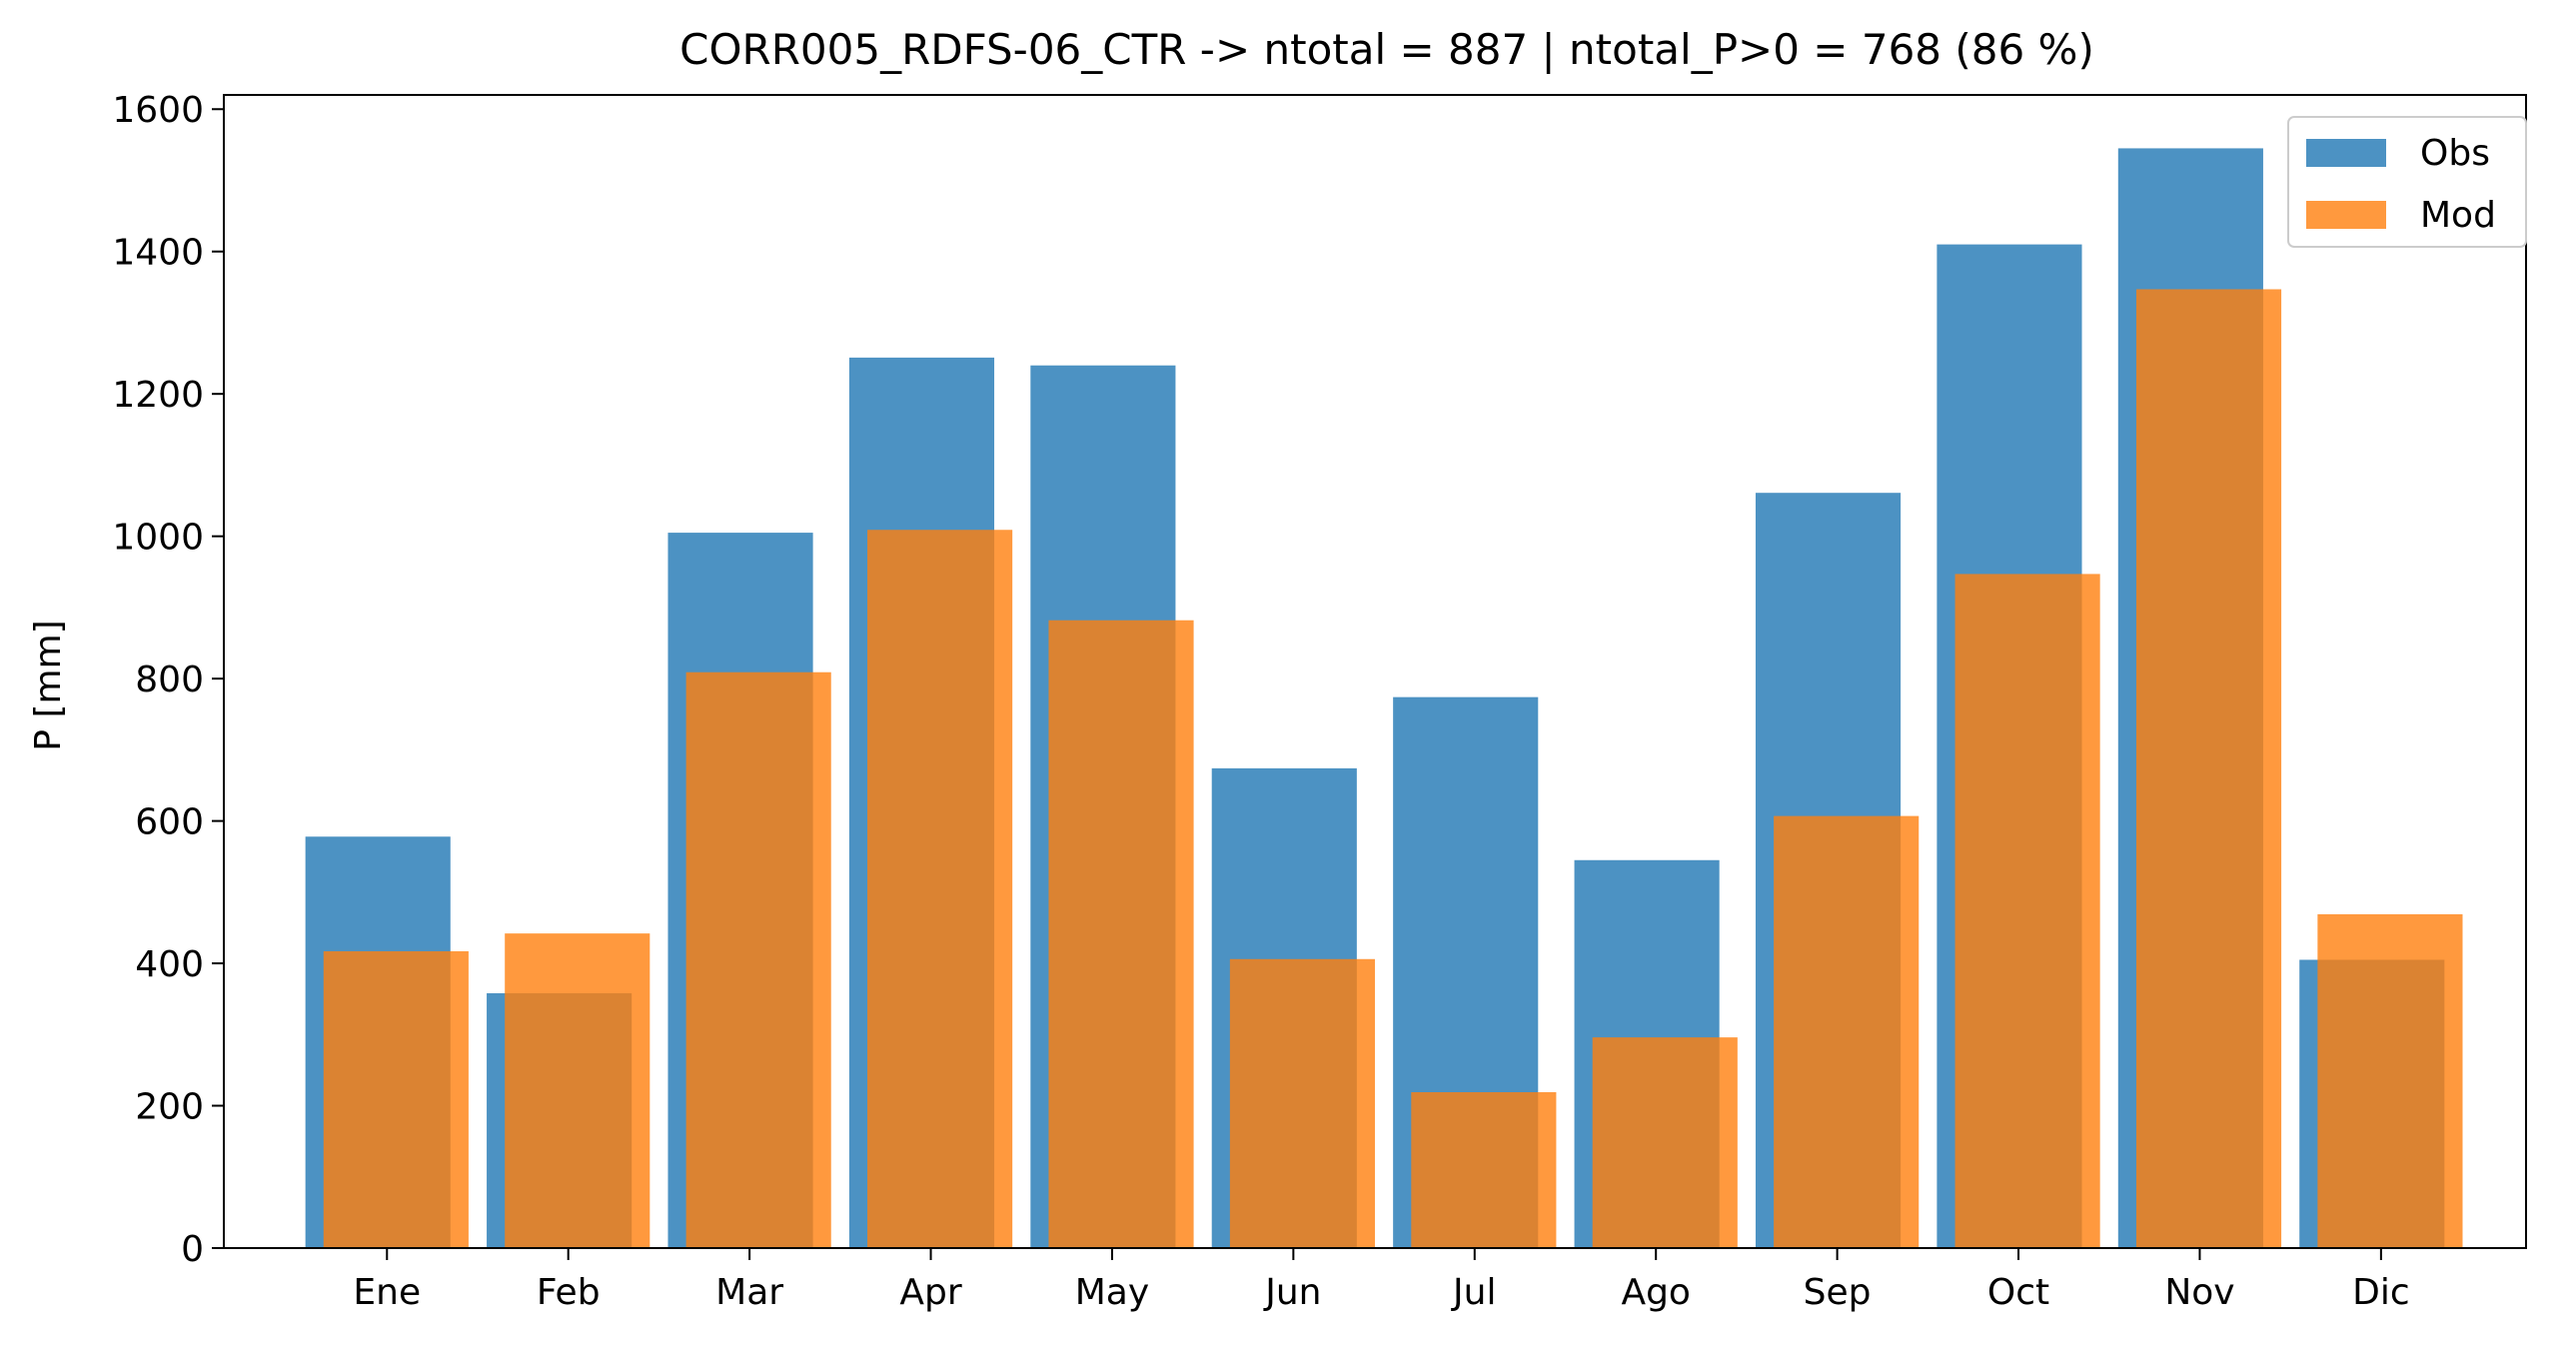 This screenshot has width=2576, height=1352. I want to click on y-axis: 0 200 400 600 800 1000 1200 1400 1600, so click(168, 680).